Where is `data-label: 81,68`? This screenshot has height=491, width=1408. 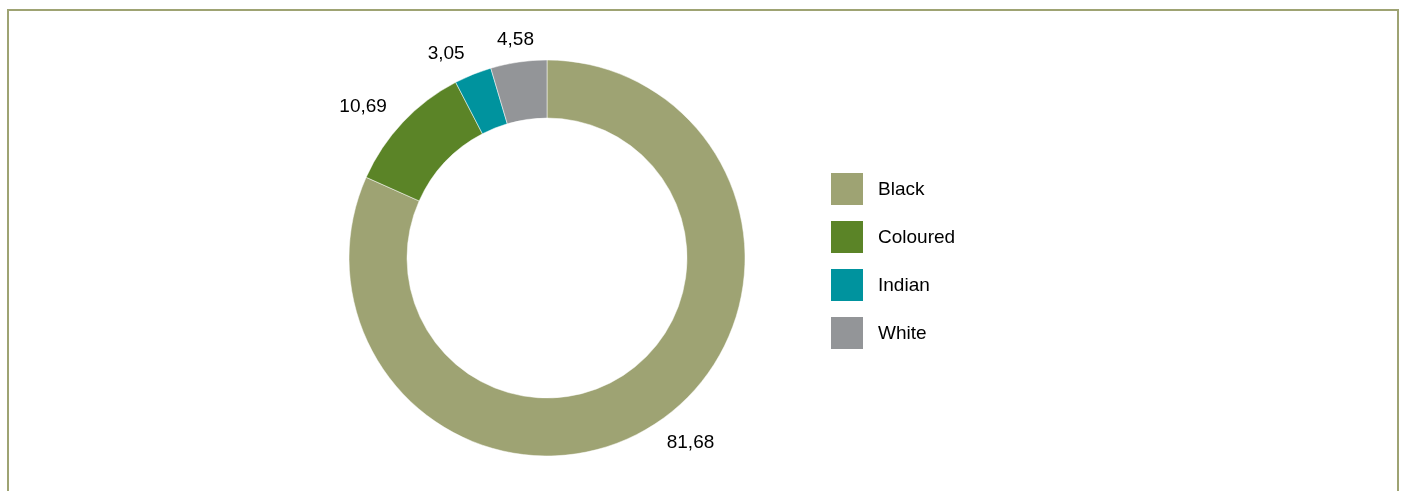
data-label: 81,68 is located at coordinates (690, 441).